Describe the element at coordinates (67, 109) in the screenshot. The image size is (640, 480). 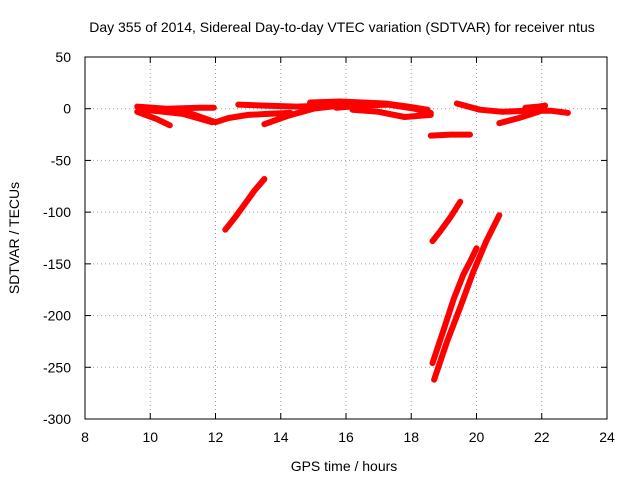
I see `y-tick-label: 0` at that location.